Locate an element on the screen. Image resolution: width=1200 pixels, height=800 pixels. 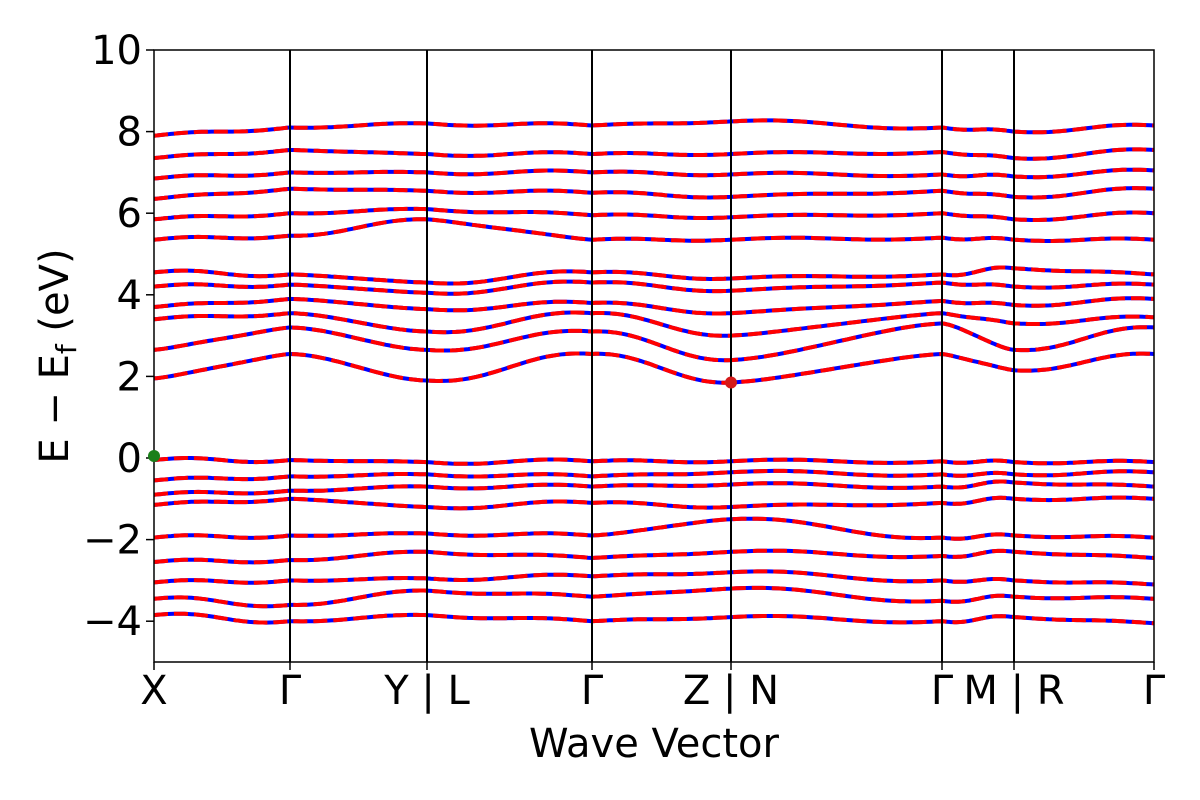
y-tick-label: 6 is located at coordinates (129, 214).